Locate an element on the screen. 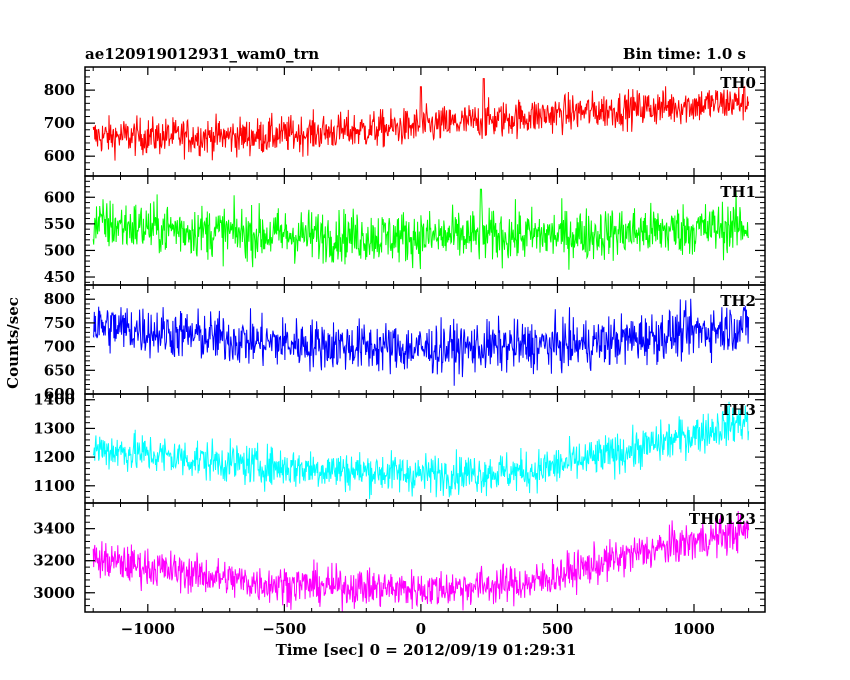 The width and height of the screenshot is (850, 680). y-tick-label: 1400 is located at coordinates (54, 400).